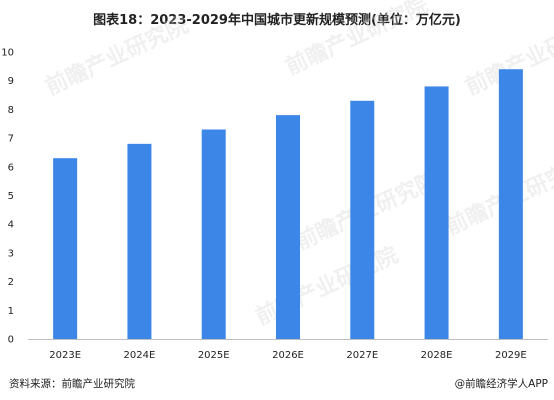 The image size is (554, 400). I want to click on x-tick-label: 2029E, so click(511, 355).